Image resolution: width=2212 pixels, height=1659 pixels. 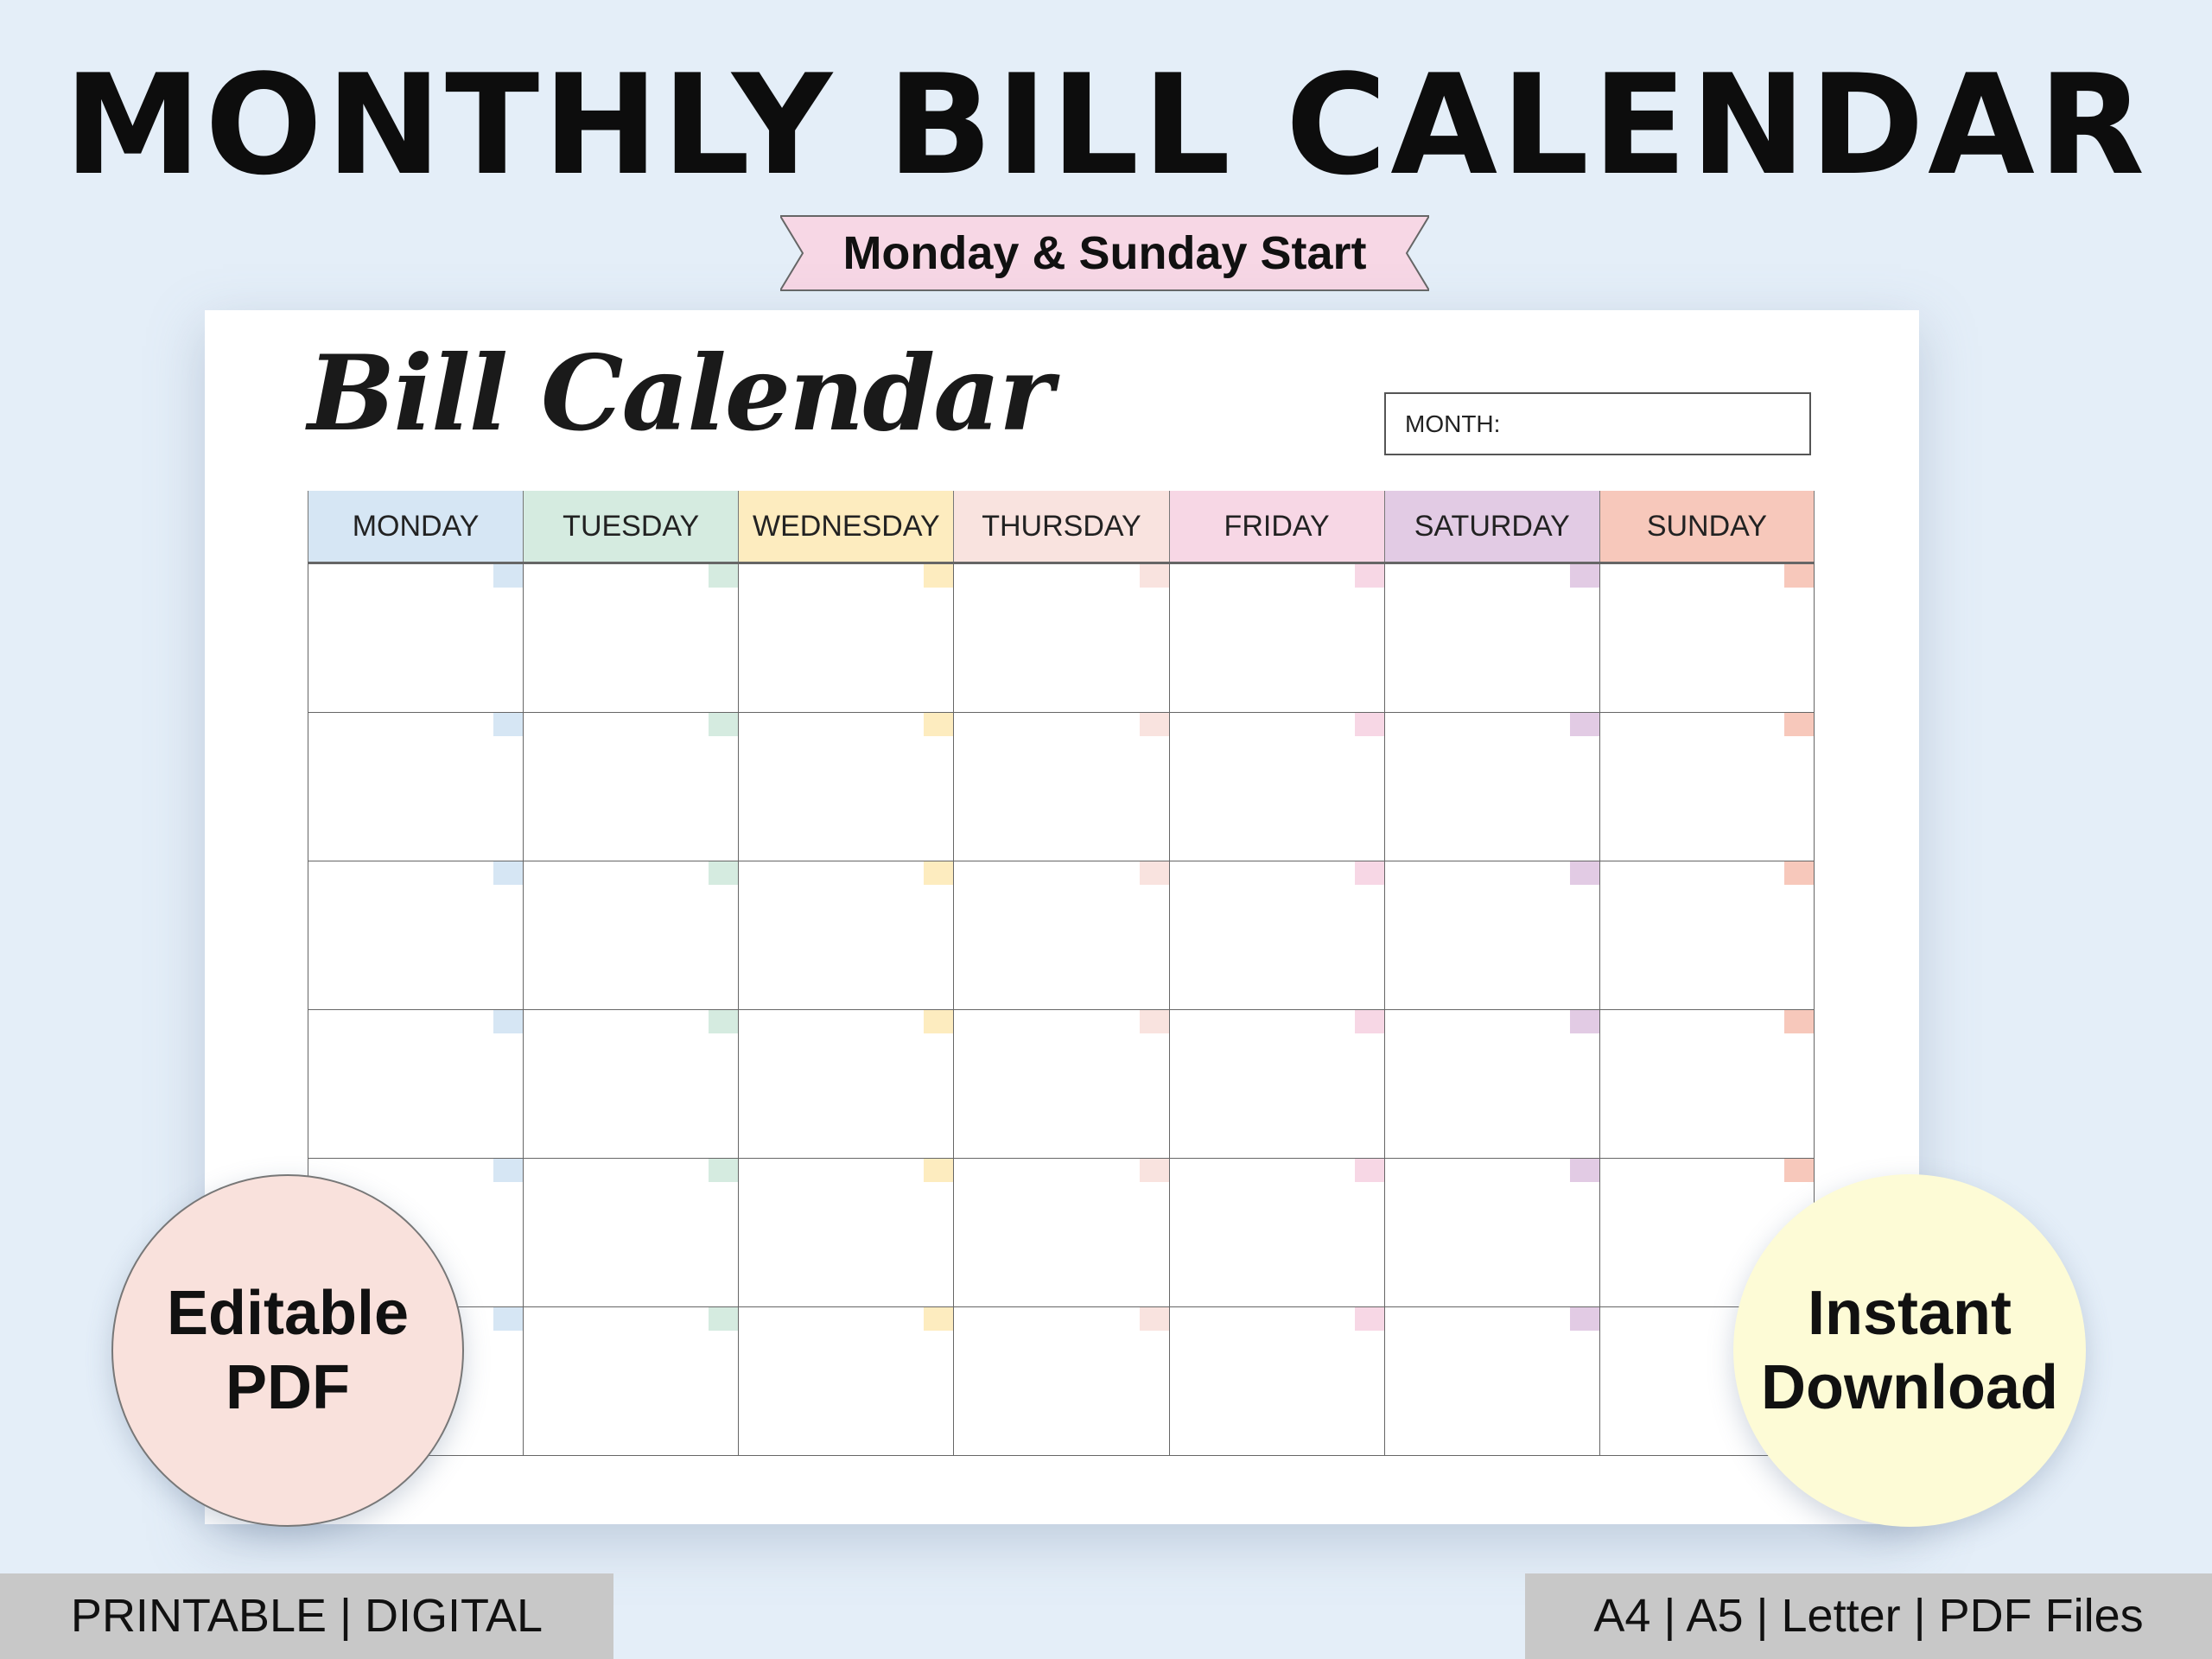 I want to click on calendar-script-title: Bill Calendar, so click(x=680, y=393).